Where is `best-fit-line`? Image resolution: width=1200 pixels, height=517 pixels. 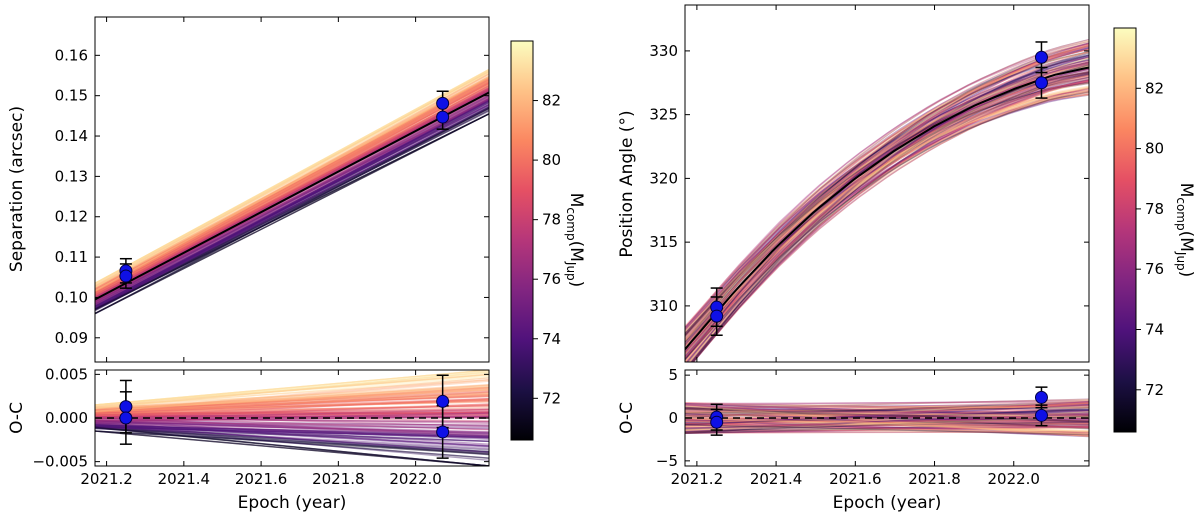
best-fit-line is located at coordinates (292, 196).